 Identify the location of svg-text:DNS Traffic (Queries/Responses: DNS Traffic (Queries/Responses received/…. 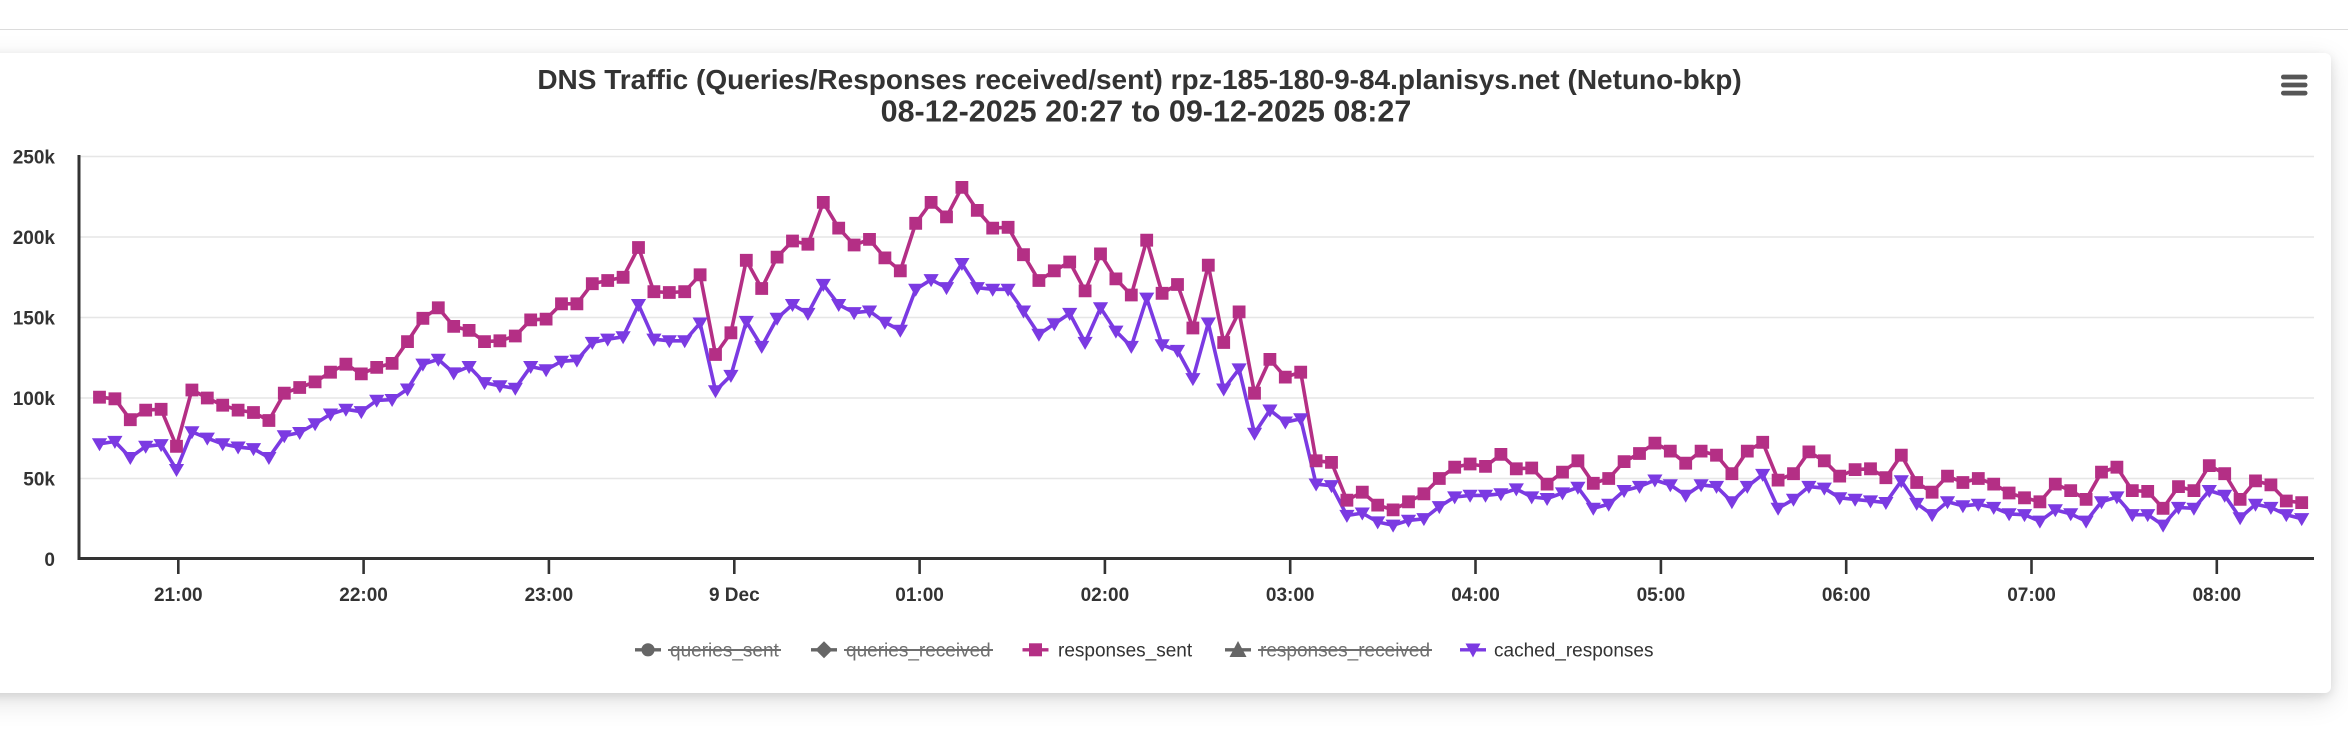
(1139, 79).